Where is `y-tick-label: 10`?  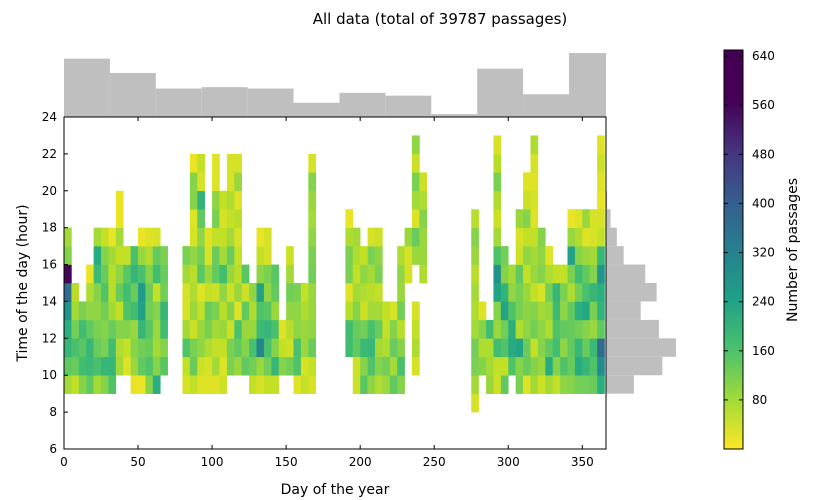 y-tick-label: 10 is located at coordinates (49, 375).